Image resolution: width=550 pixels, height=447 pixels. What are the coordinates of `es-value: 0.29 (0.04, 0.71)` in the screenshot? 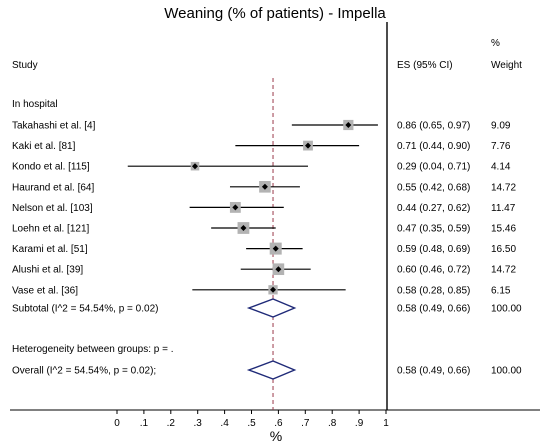 It's located at (433, 167).